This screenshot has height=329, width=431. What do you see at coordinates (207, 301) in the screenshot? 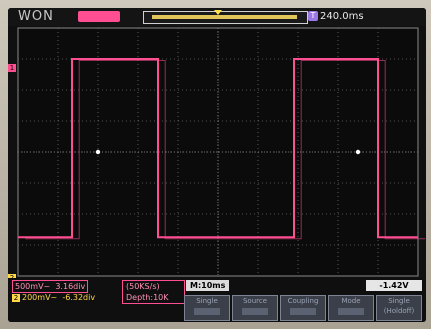
I see `softkey-single-label: Single` at bounding box center [207, 301].